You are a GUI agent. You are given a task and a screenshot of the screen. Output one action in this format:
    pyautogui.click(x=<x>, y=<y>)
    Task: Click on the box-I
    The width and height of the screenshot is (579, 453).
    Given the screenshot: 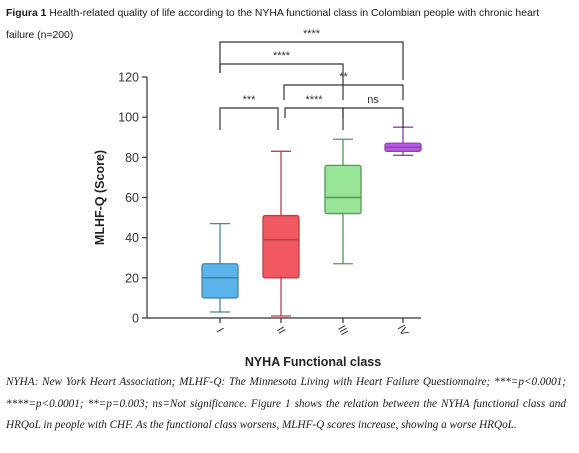 What is the action you would take?
    pyautogui.click(x=220, y=281)
    